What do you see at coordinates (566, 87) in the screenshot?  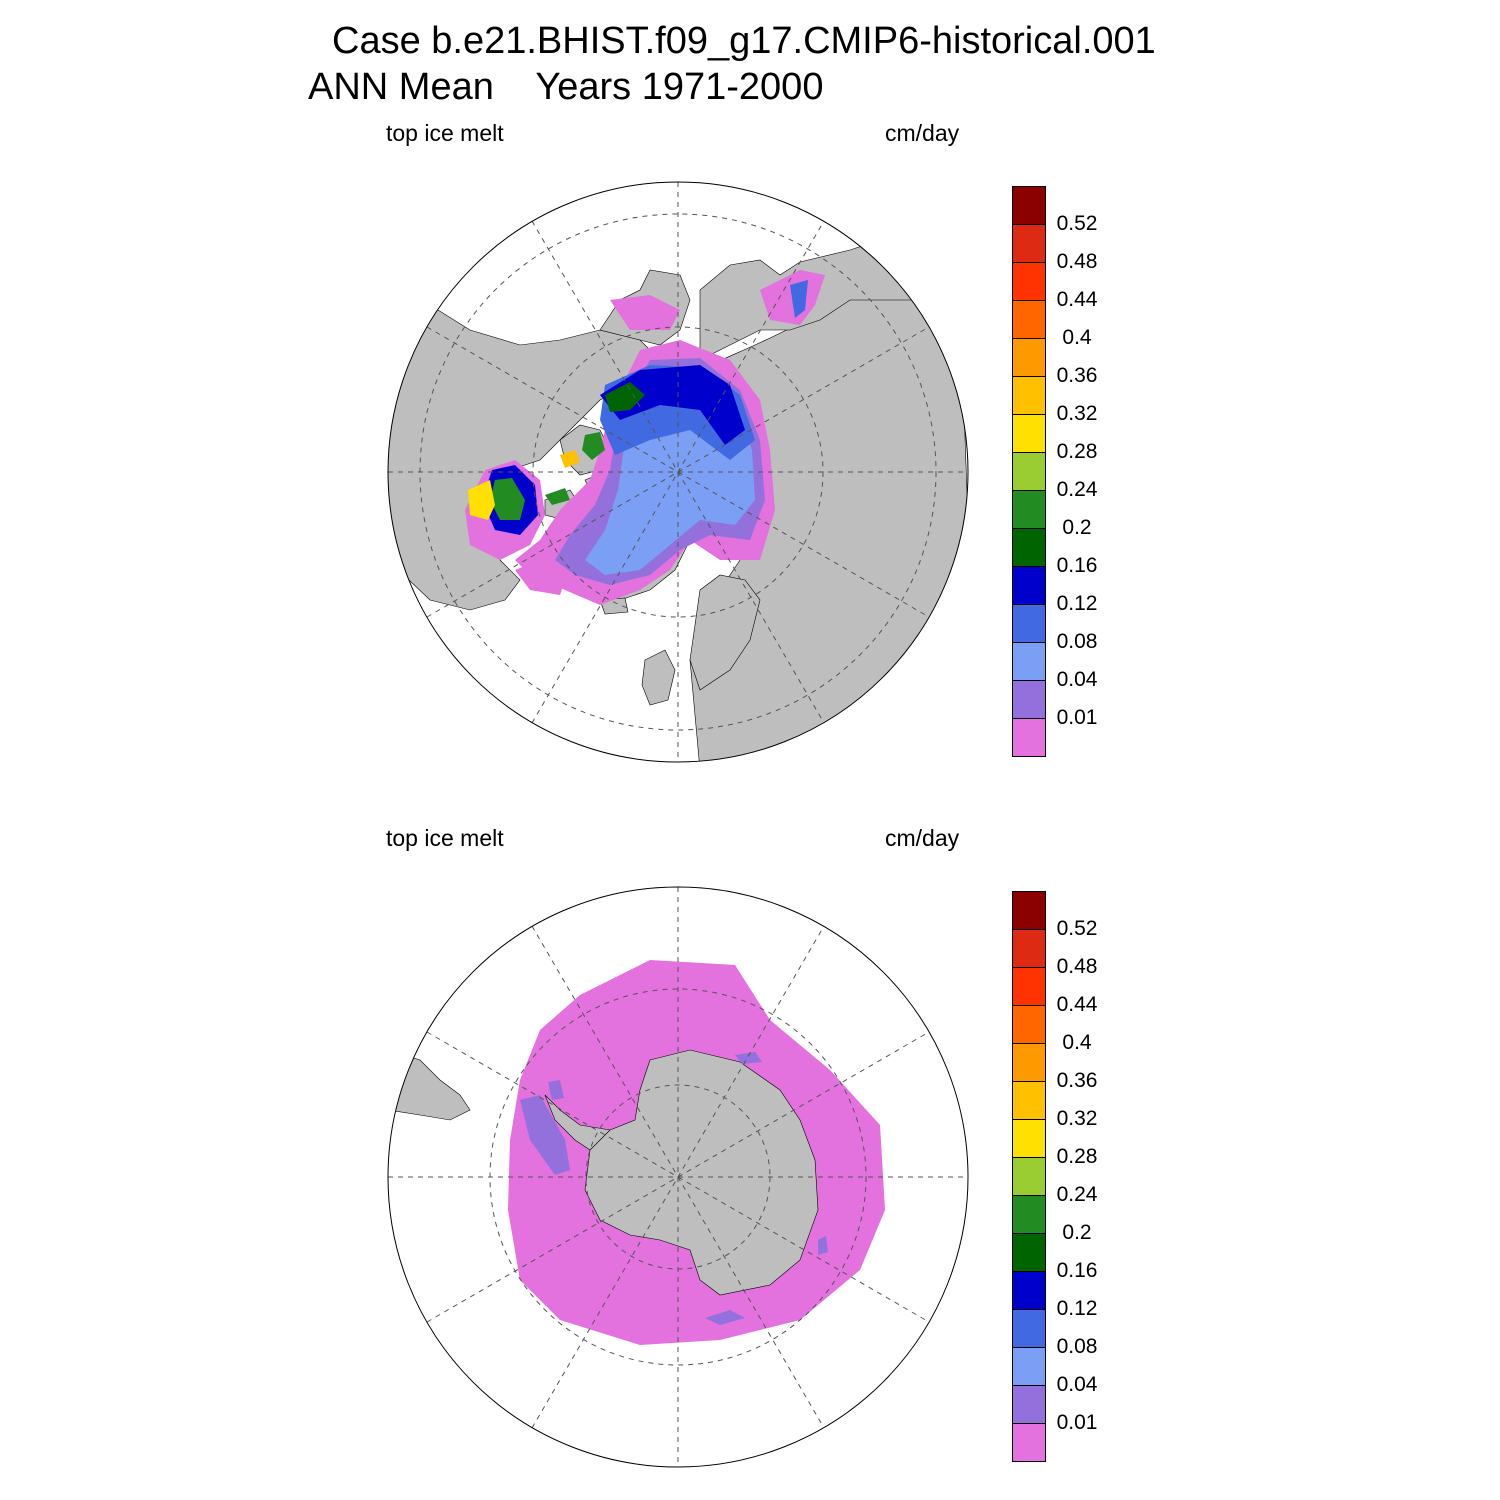 I see `figure-title-line2: ANN Mean Years 1971-2000` at bounding box center [566, 87].